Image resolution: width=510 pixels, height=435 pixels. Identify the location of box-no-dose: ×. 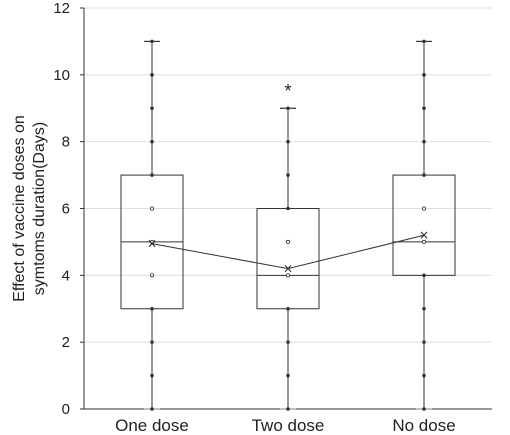
(424, 225).